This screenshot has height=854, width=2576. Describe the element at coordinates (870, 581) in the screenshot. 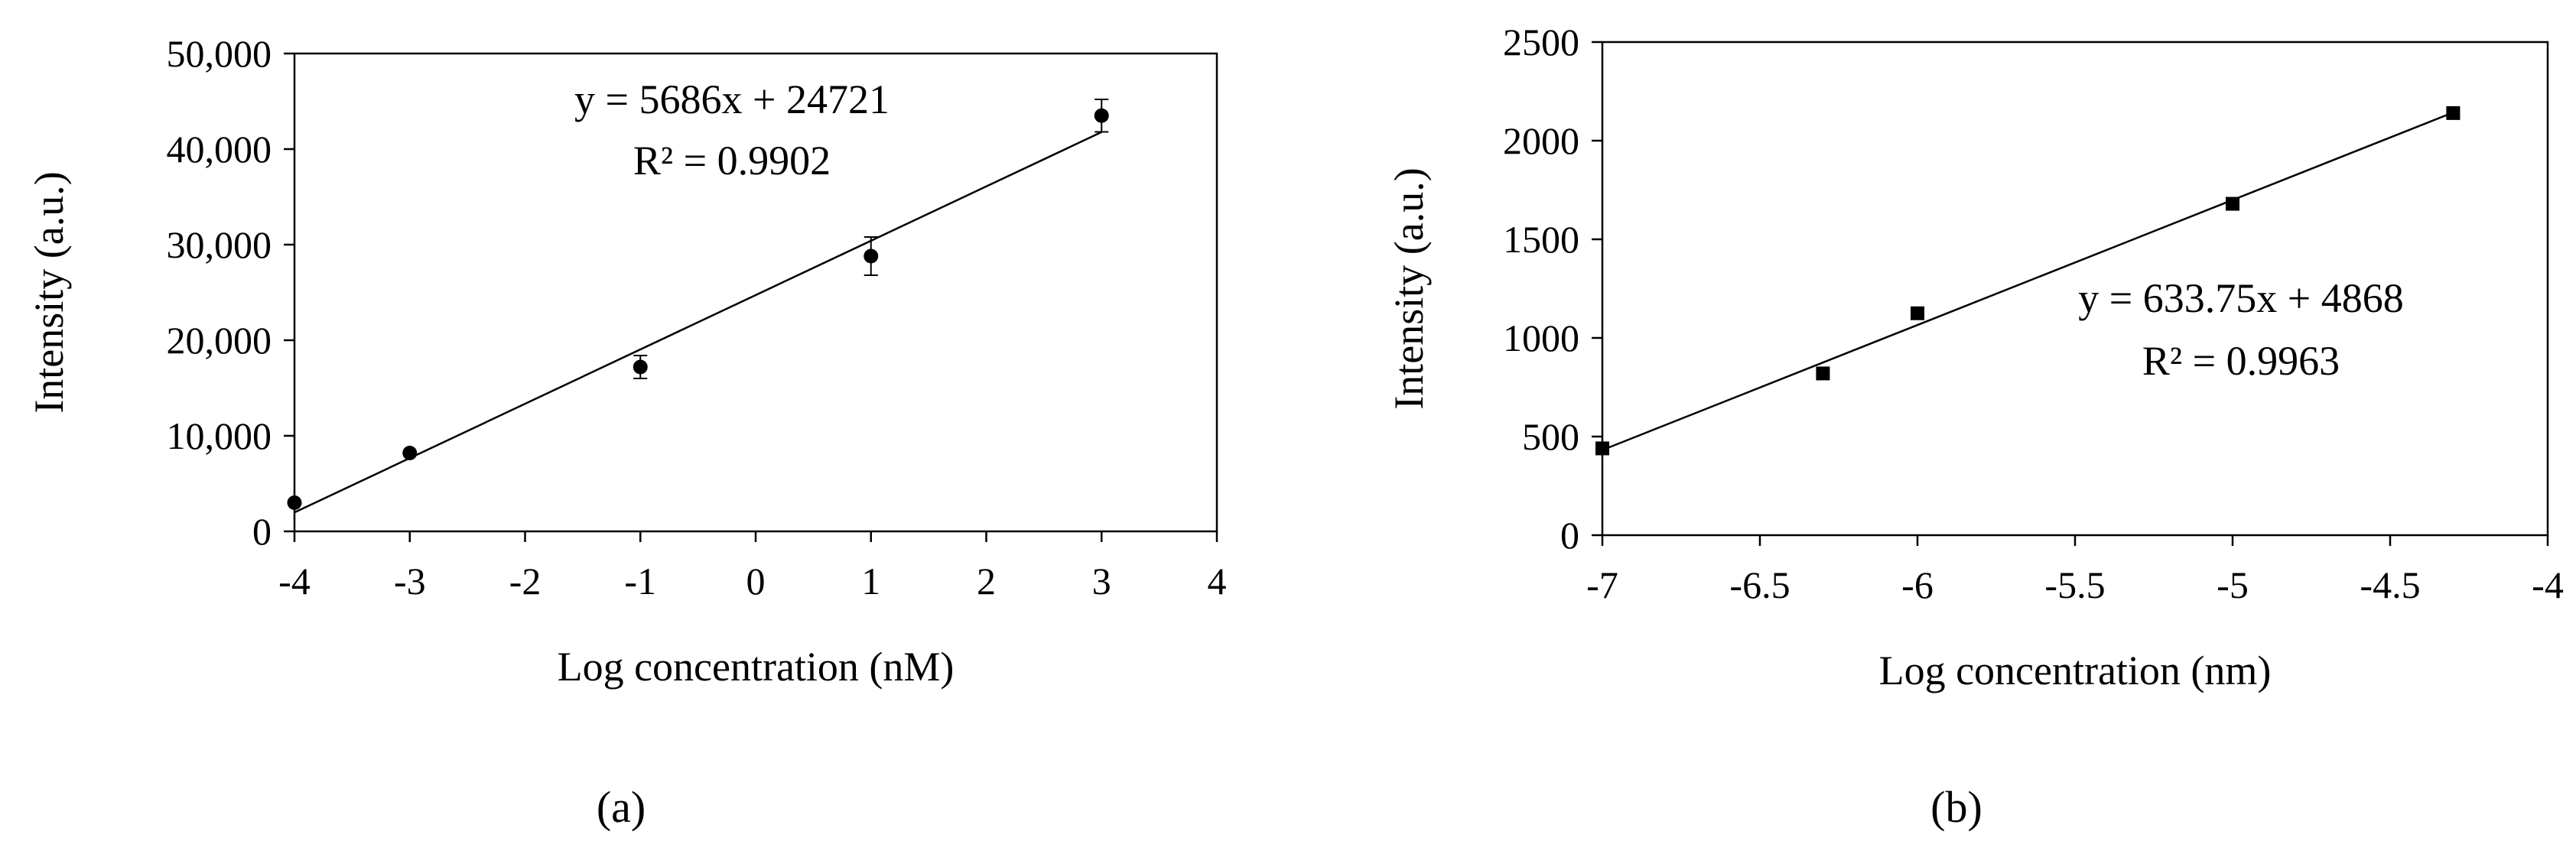

I see `x-tick-label: 1` at that location.